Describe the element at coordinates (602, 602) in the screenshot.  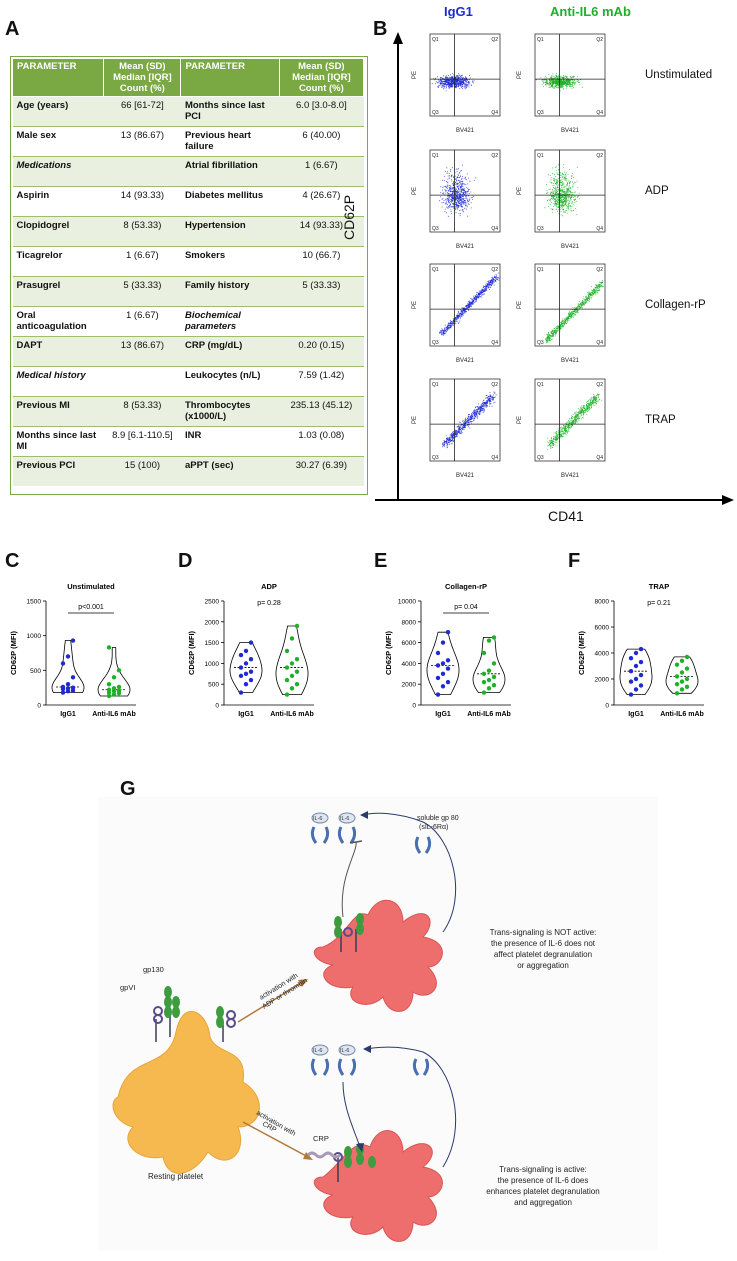
I see `y-tick-label: 8000` at that location.